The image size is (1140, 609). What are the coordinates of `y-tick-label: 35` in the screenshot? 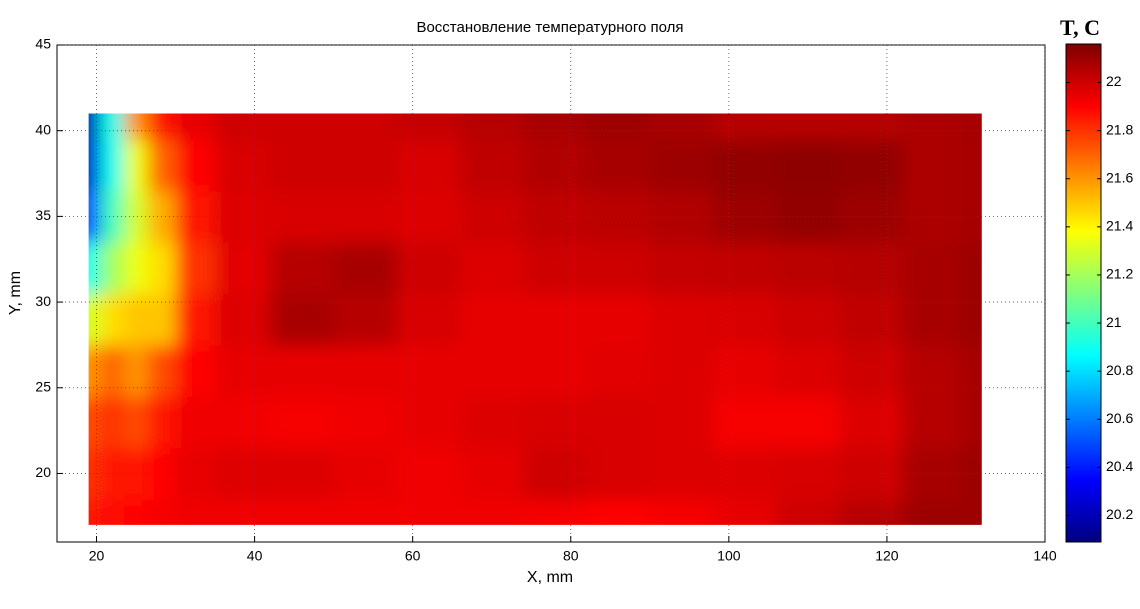 It's located at (43, 215).